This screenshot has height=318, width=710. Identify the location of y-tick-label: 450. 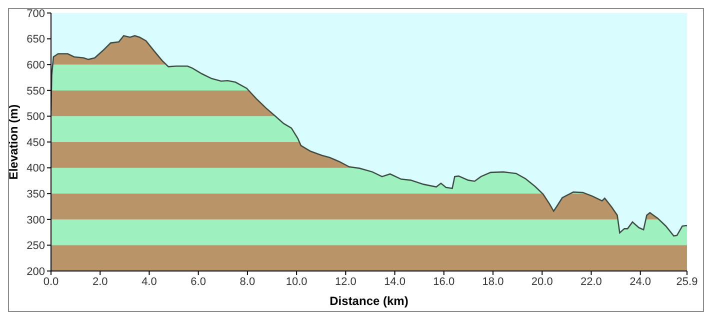
(35, 142).